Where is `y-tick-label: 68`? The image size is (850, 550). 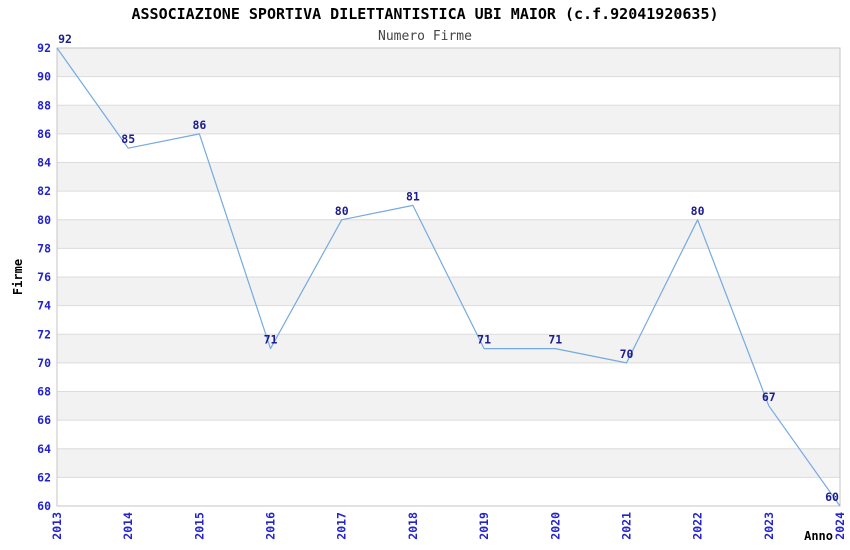 y-tick-label: 68 is located at coordinates (44, 392).